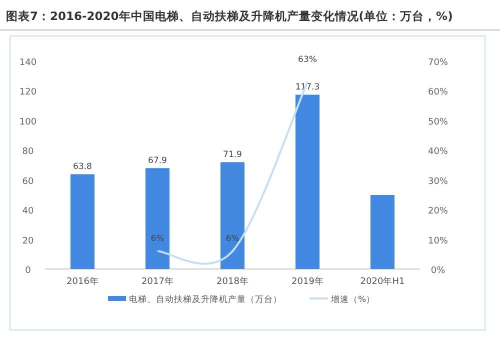  Describe the element at coordinates (307, 59) in the screenshot. I see `data-label: 63%` at that location.